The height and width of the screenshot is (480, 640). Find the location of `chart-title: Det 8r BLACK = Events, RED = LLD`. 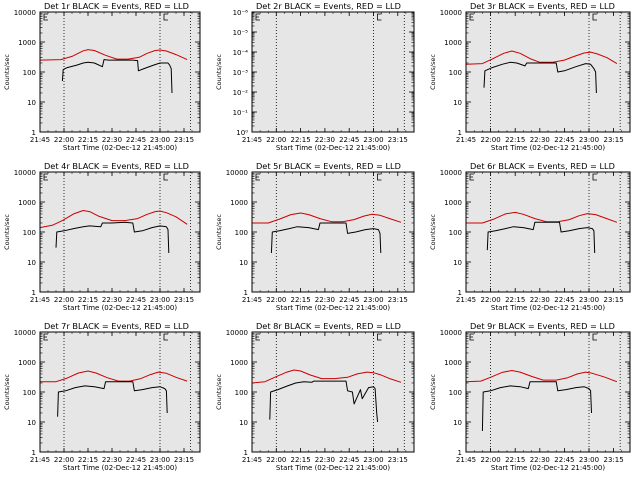

chart-title: Det 8r BLACK = Events, RED = LLD is located at coordinates (328, 326).